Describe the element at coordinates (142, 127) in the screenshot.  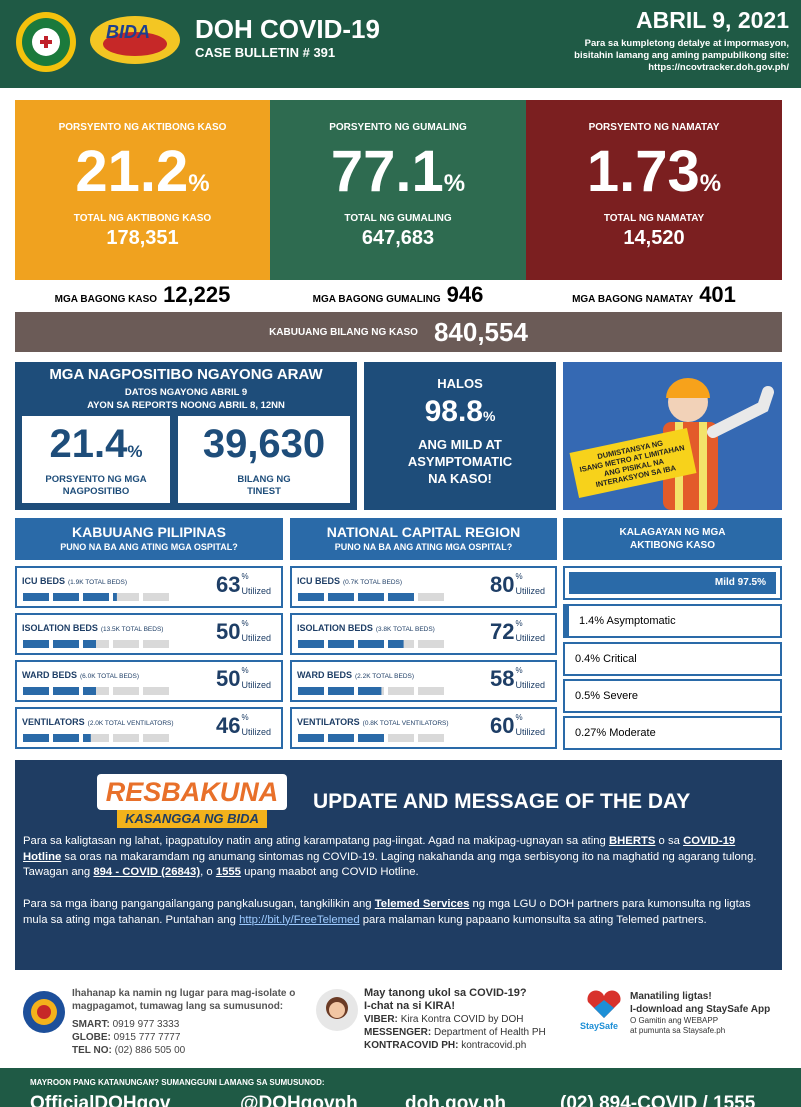
I see `stat-label: PORSYENTO NG AKTIBONG KASO` at that location.